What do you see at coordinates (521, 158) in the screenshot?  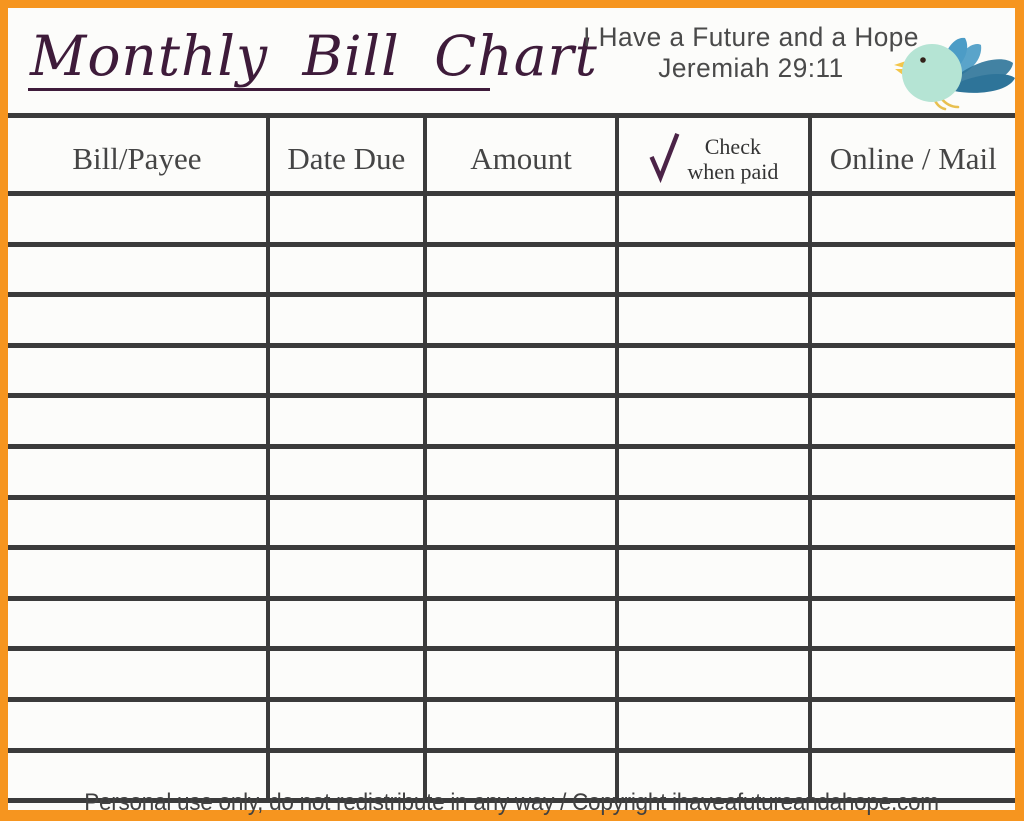 I see `column-header-amount-label: Amount` at bounding box center [521, 158].